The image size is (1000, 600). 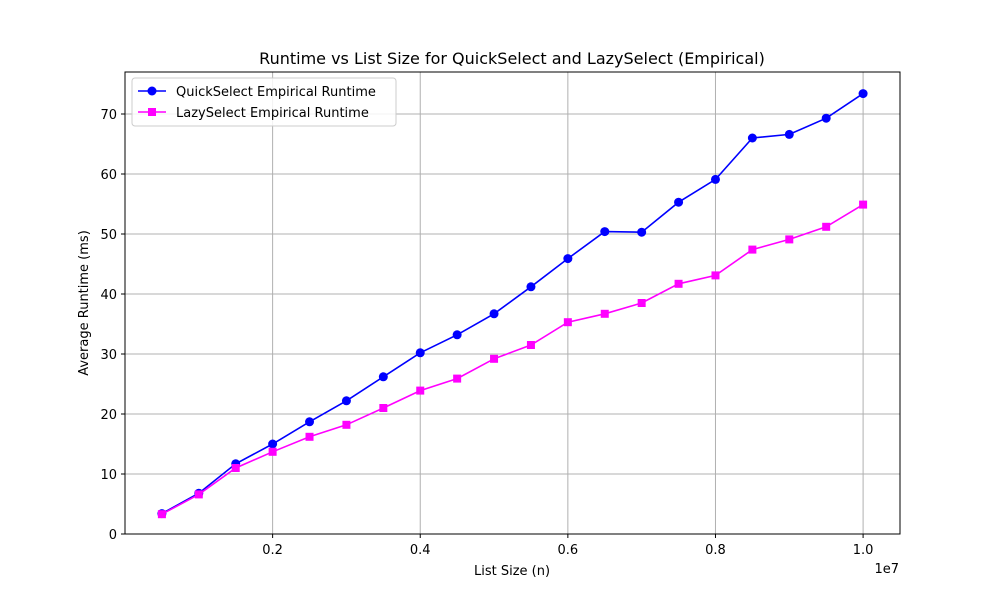 I want to click on y-tick-label: 0, so click(x=113, y=535).